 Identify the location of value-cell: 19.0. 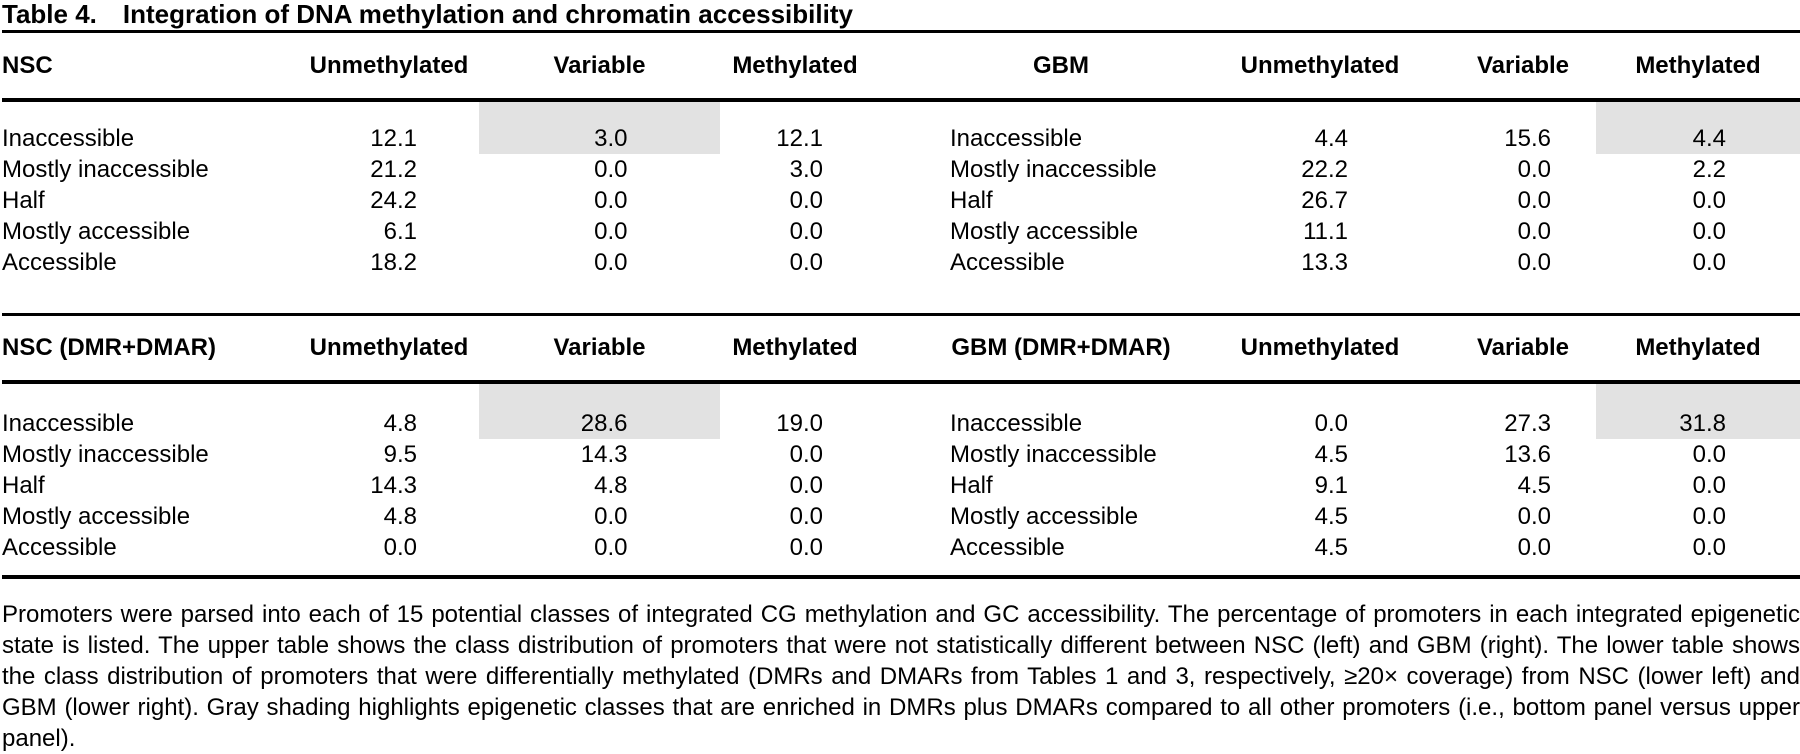
(795, 423).